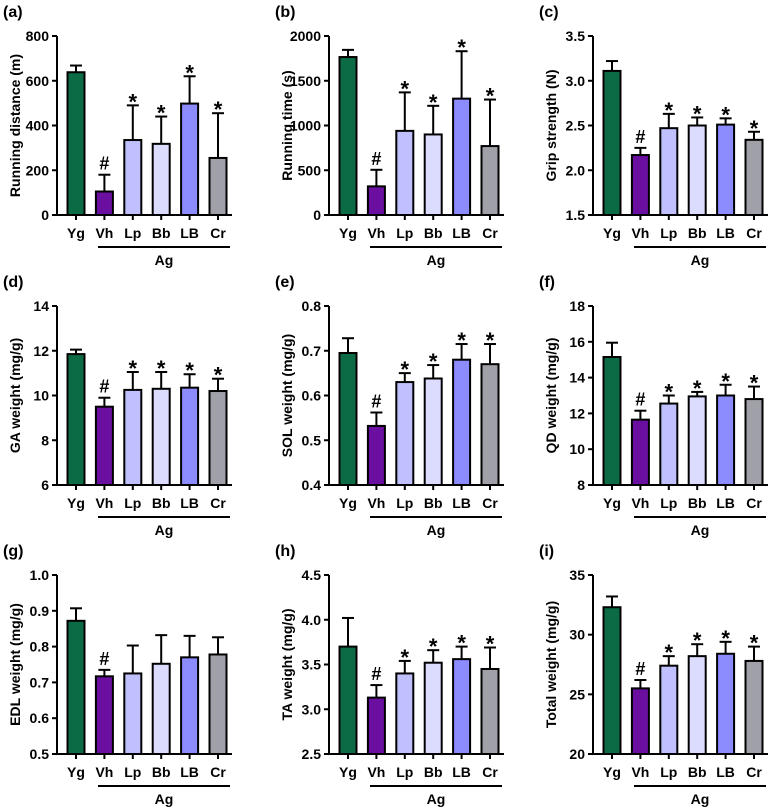 This screenshot has width=777, height=811. What do you see at coordinates (581, 485) in the screenshot?
I see `y-tick-label: 8` at bounding box center [581, 485].